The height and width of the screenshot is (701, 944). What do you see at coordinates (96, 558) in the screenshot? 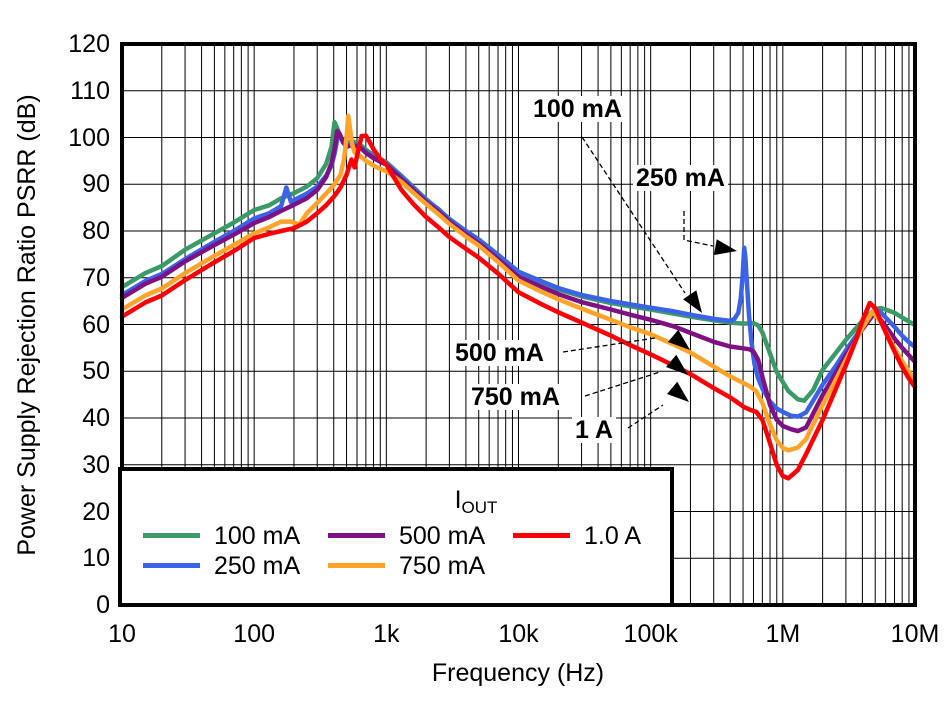
I see `y-tick-label-10: 10` at bounding box center [96, 558].